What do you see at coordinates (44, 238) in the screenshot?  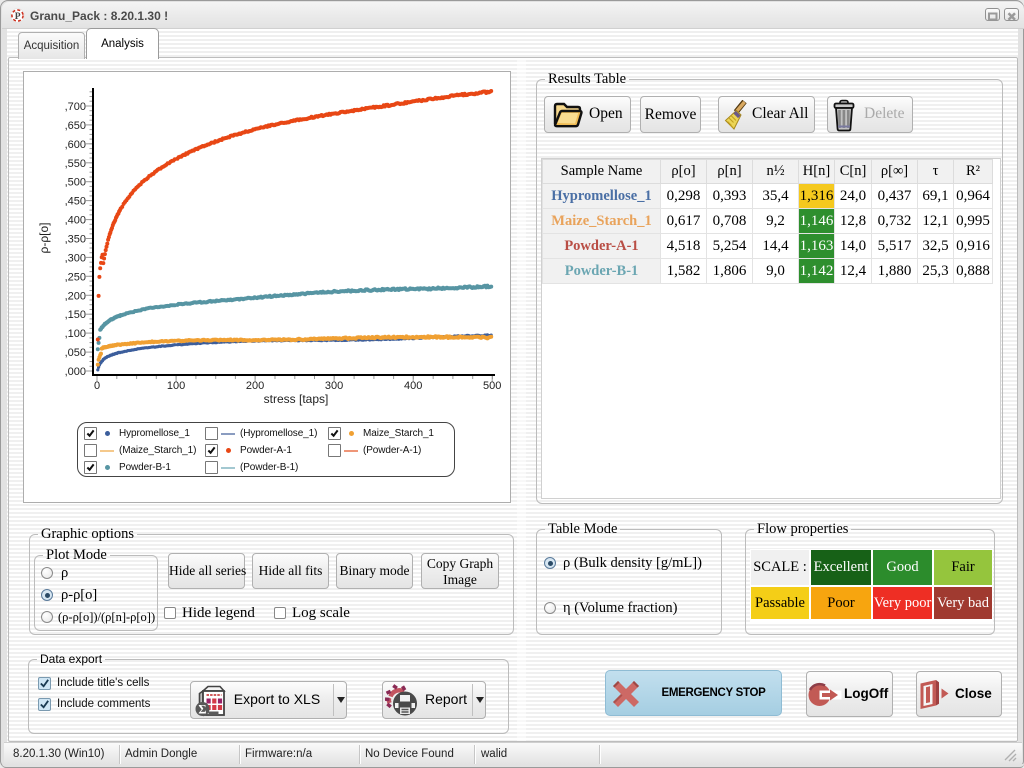 I see `svg-text: ρ-ρ[o]` at bounding box center [44, 238].